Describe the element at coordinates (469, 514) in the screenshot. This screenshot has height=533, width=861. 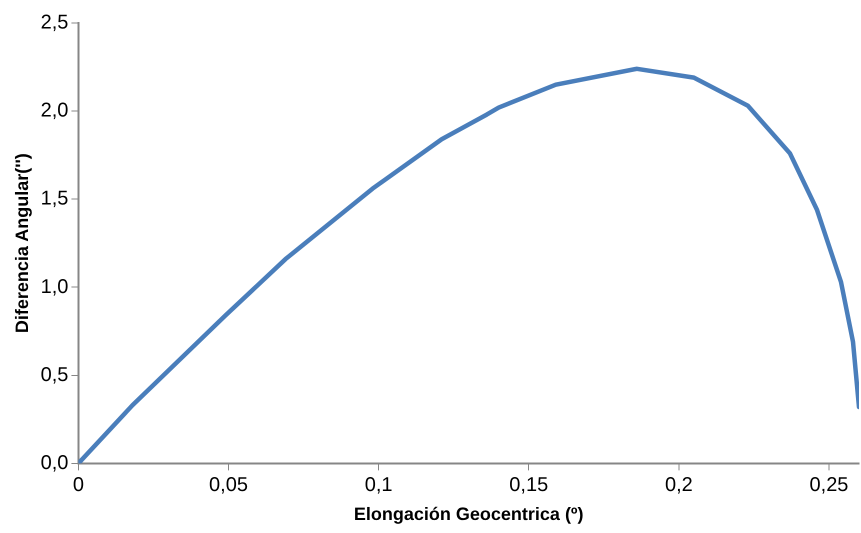
I see `x-axis-title: Elongación Geocentrica (º)` at that location.